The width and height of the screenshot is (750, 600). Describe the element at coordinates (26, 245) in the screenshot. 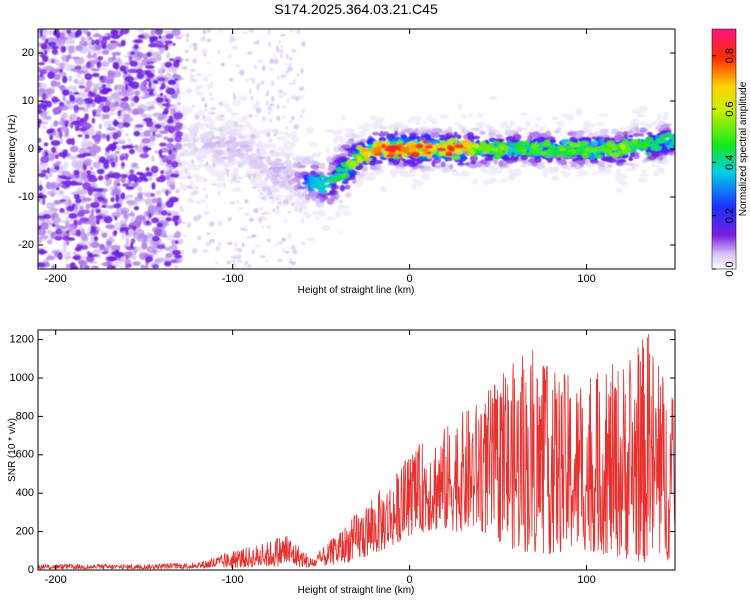

I see `y-tick-label: -20` at that location.